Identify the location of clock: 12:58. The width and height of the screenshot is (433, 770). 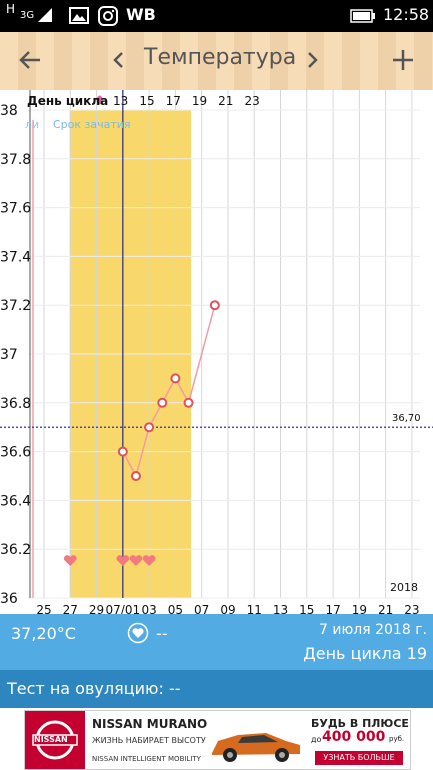
(406, 14).